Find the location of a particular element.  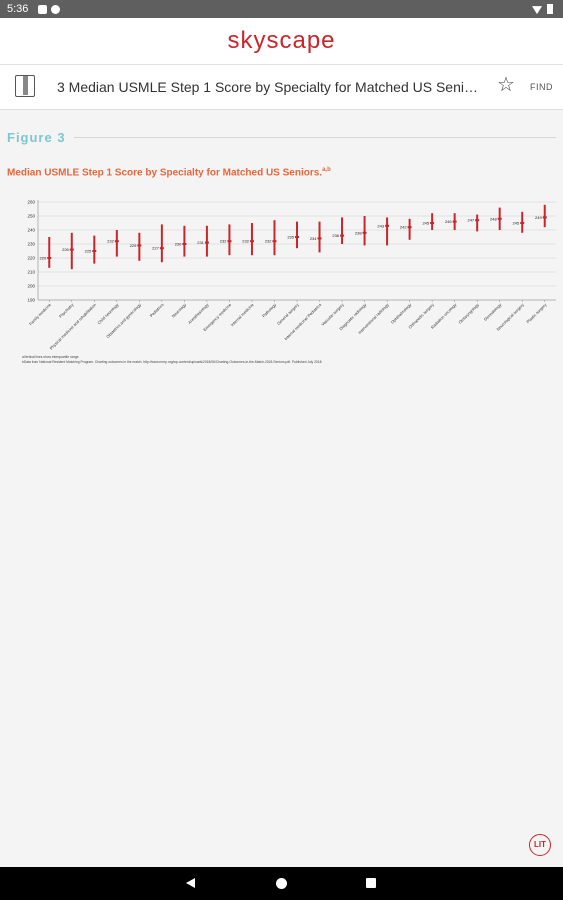

home-icon is located at coordinates (281, 883).